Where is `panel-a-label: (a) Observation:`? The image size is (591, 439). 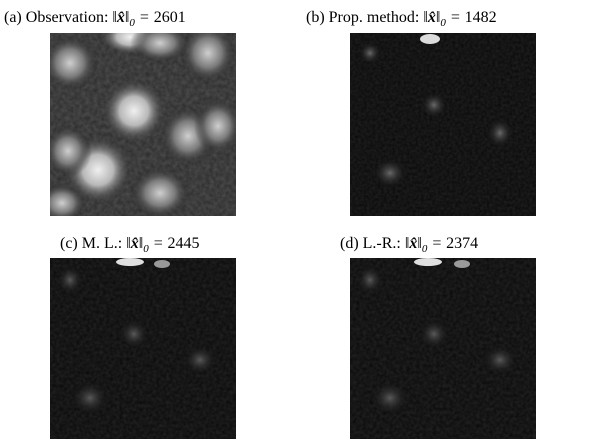 panel-a-label: (a) Observation: is located at coordinates (56, 17).